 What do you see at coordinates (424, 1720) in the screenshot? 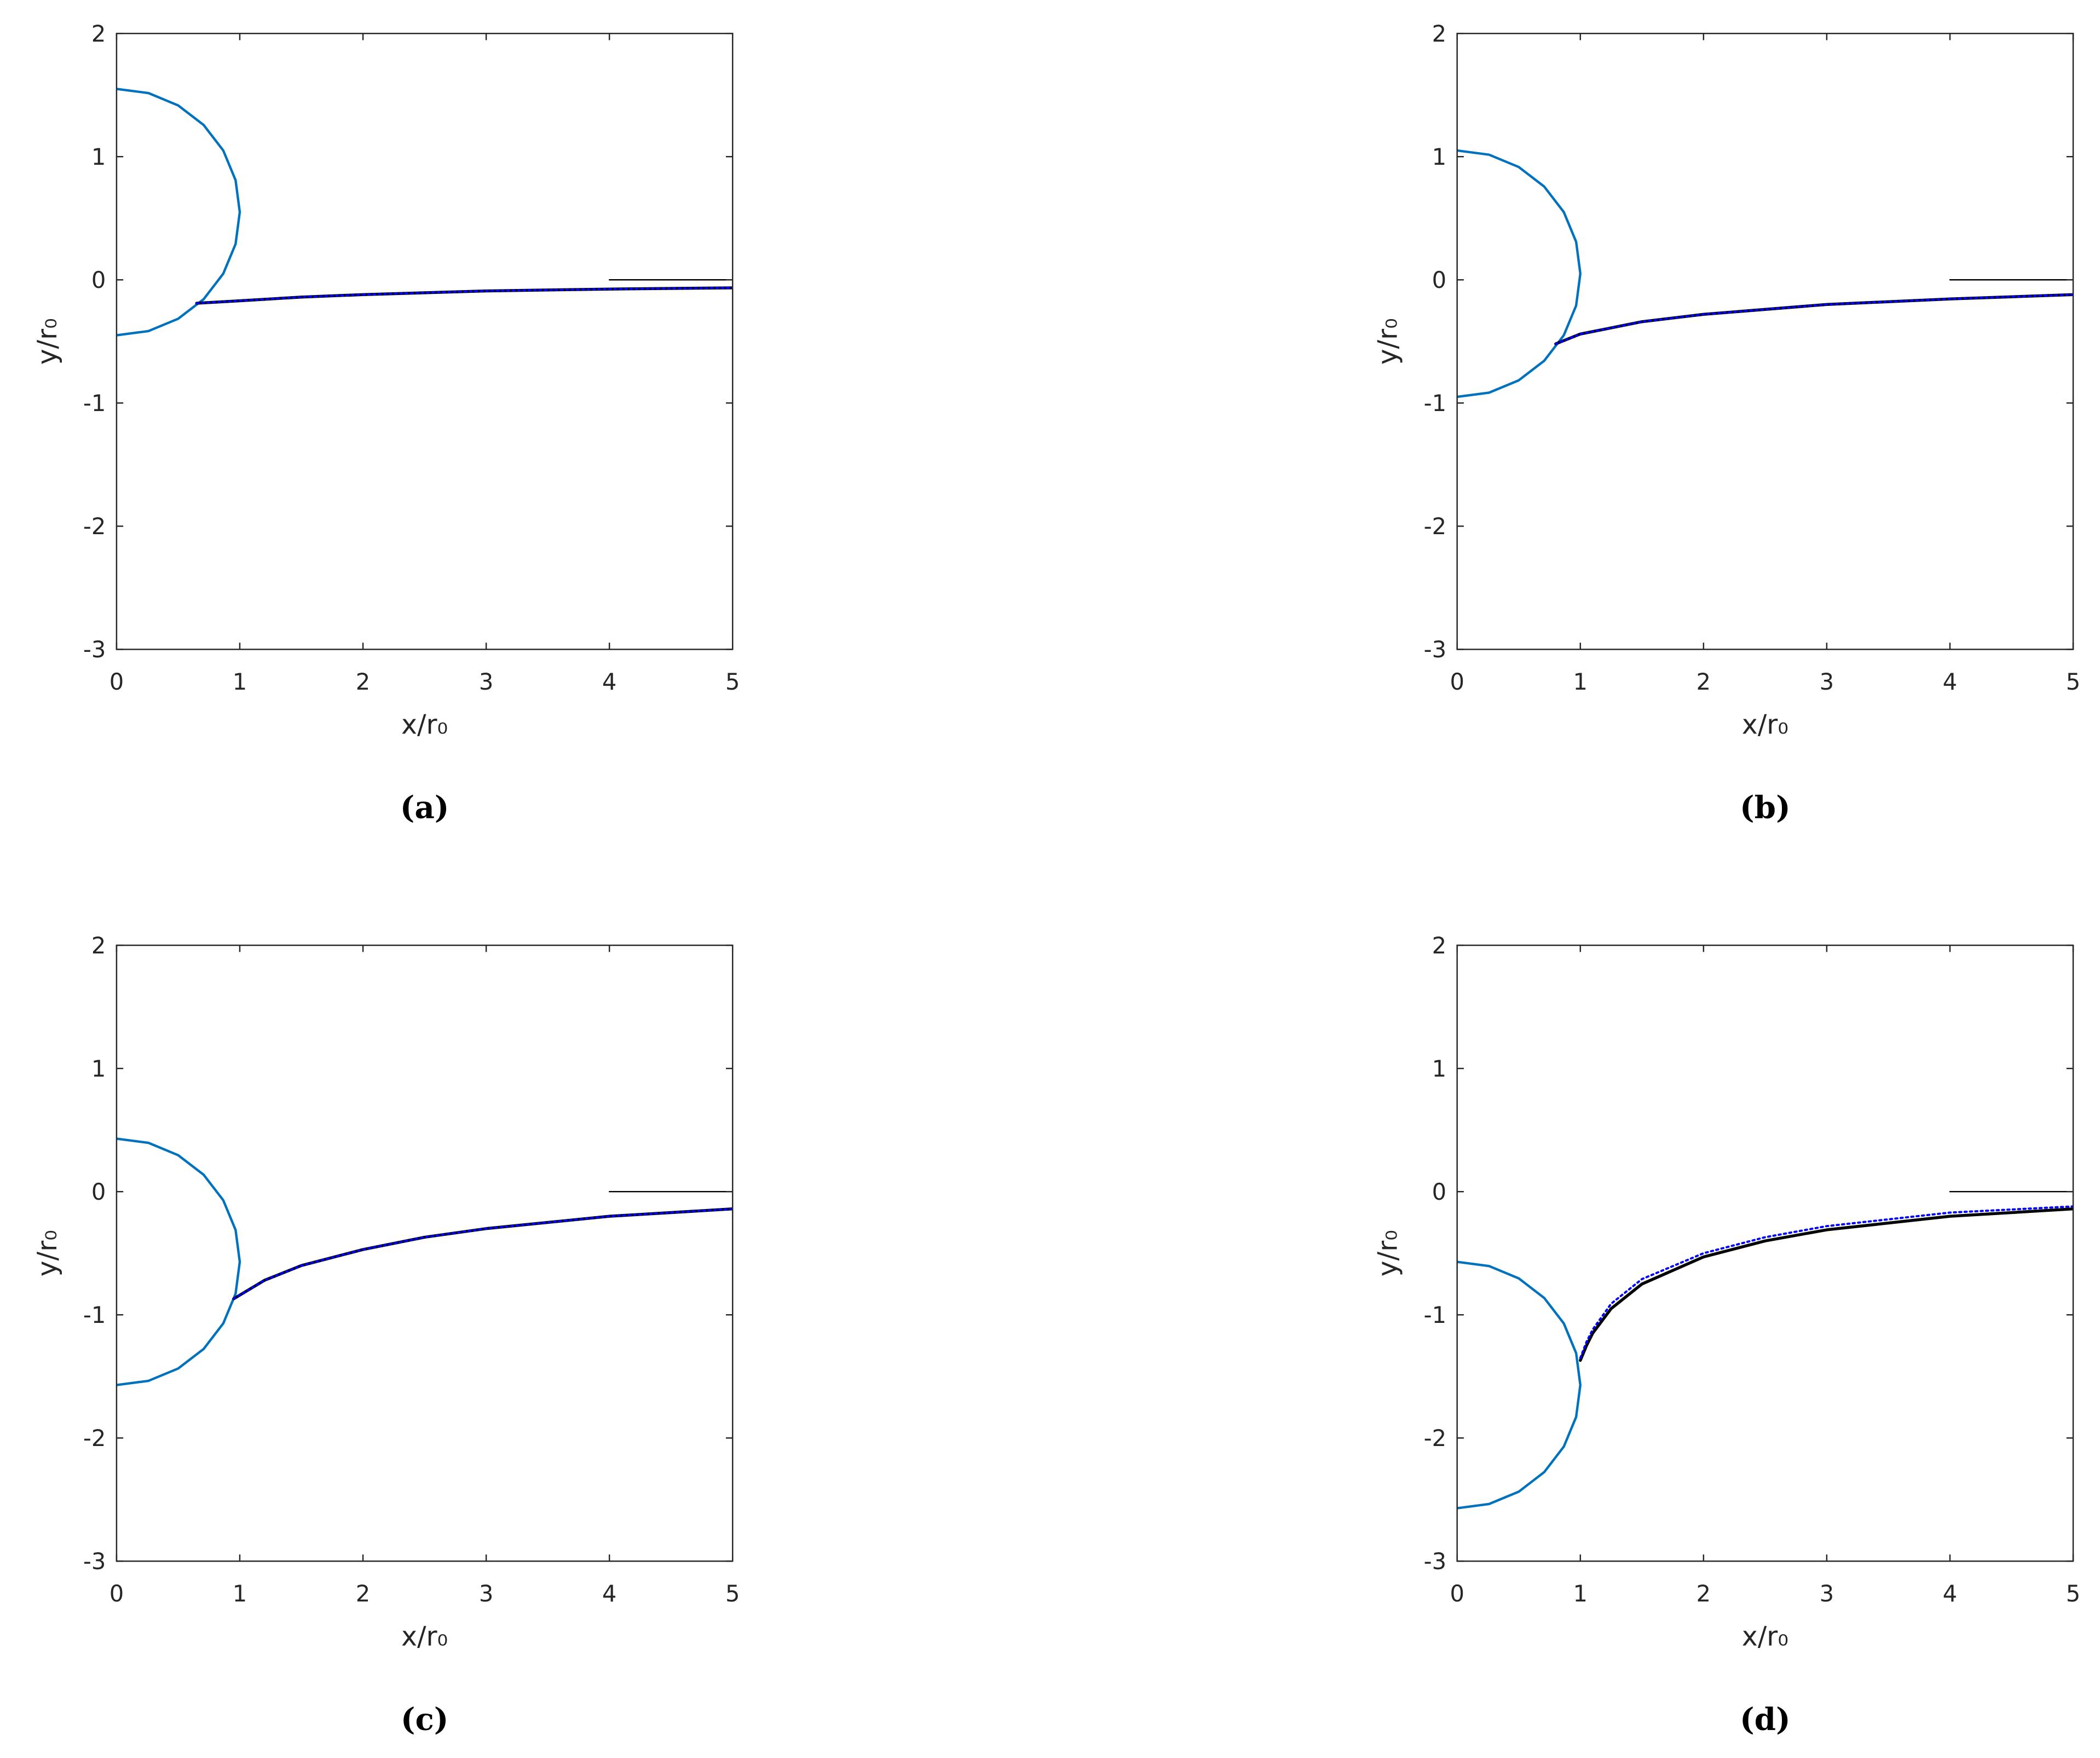
I see `caption: (c)` at bounding box center [424, 1720].